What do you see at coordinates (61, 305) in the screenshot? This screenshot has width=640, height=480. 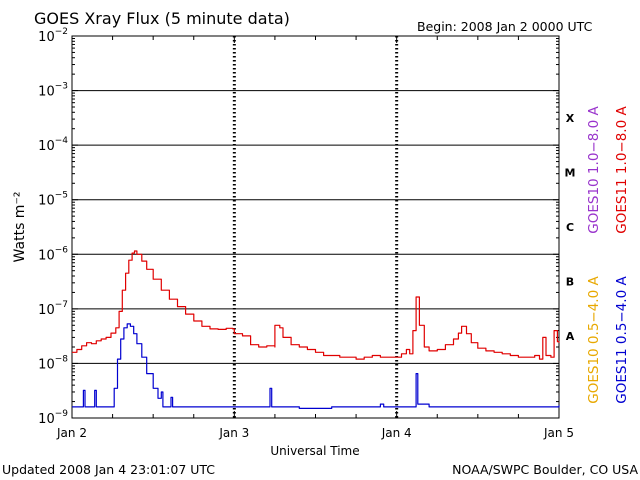 I see `y-tick-exponent: −7` at bounding box center [61, 305].